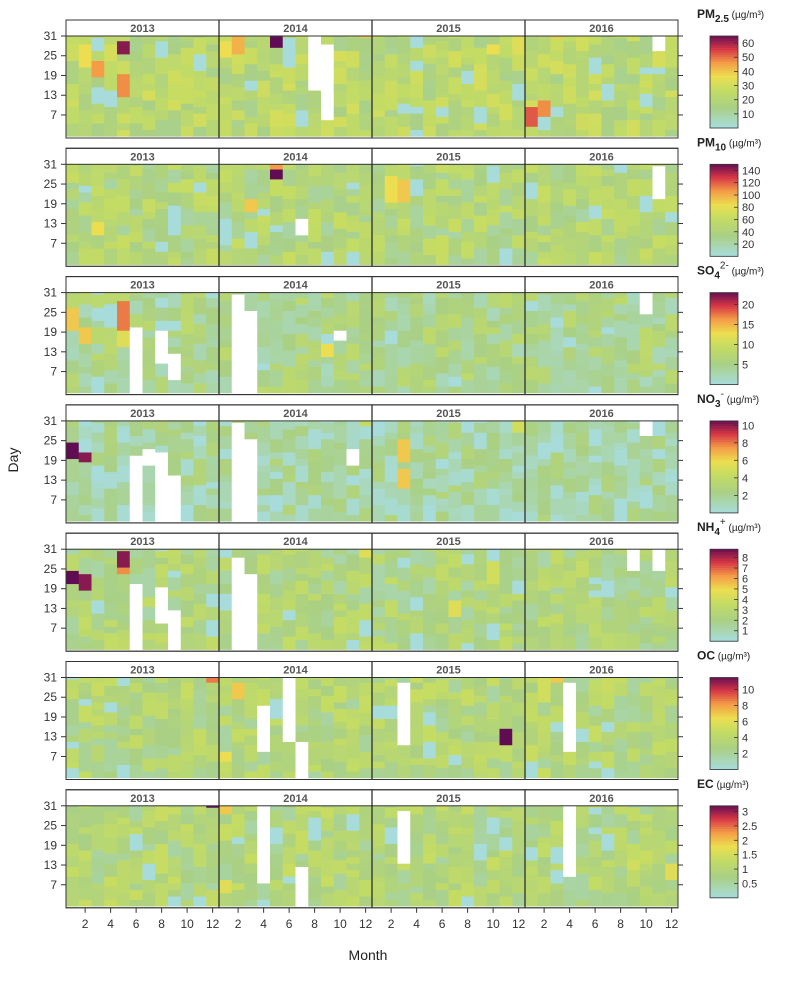  What do you see at coordinates (295, 286) in the screenshot?
I see `year-label: 2014` at bounding box center [295, 286].